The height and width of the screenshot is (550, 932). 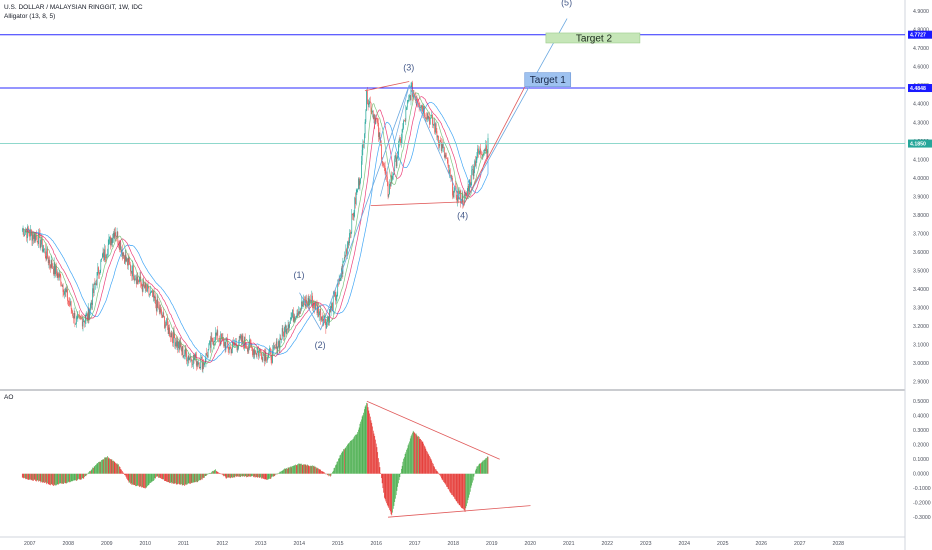 I want to click on ao-indicator-label: AO, so click(x=9, y=397).